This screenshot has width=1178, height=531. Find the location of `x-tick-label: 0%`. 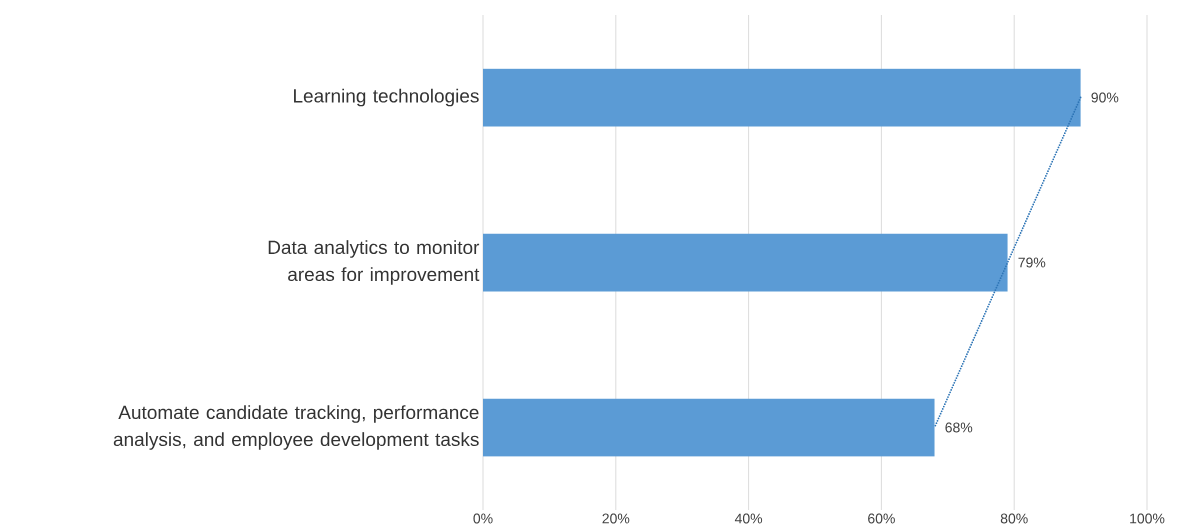

x-tick-label: 0% is located at coordinates (483, 518).